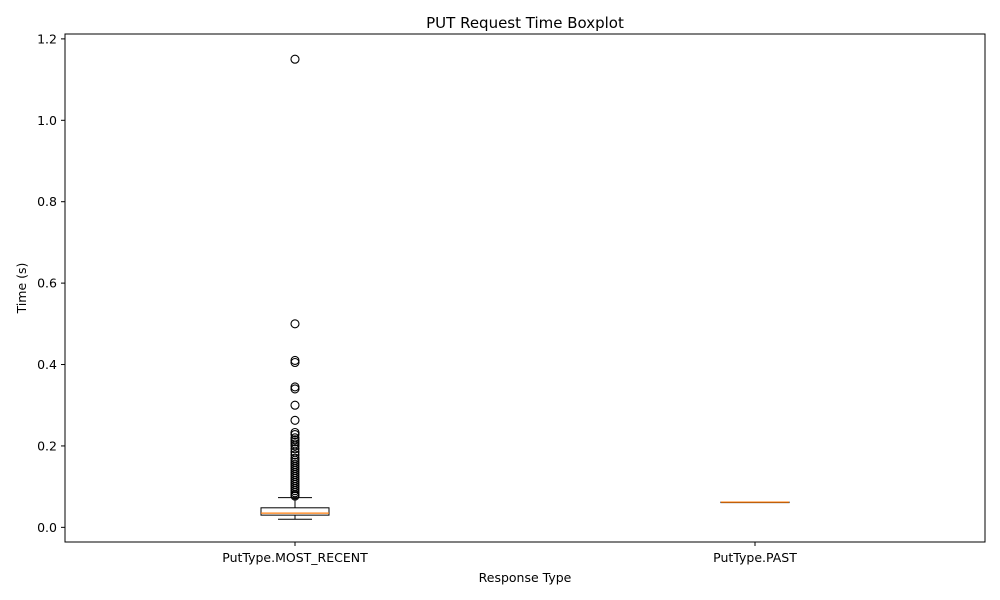 The width and height of the screenshot is (1000, 600). I want to click on y-tick-label: 1.2, so click(47, 38).